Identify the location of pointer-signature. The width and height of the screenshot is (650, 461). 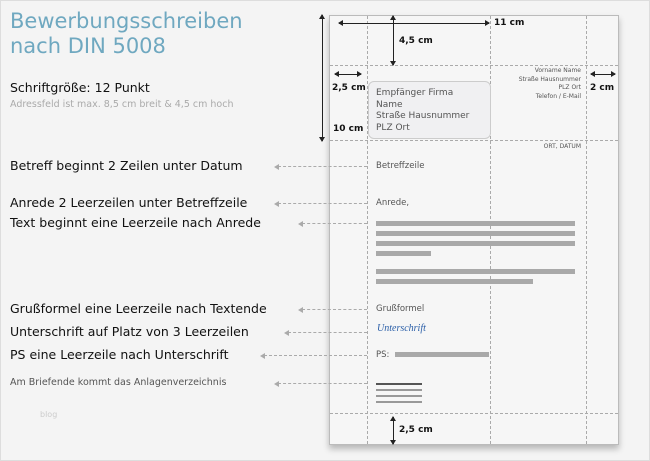
(325, 332).